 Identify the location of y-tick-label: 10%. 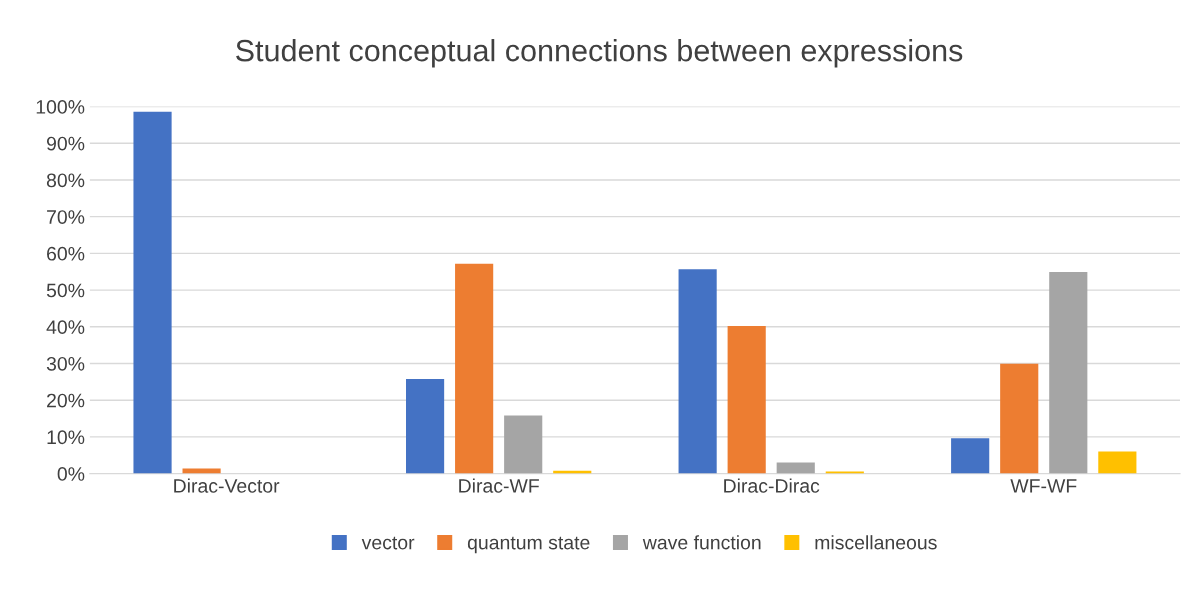
(66, 437).